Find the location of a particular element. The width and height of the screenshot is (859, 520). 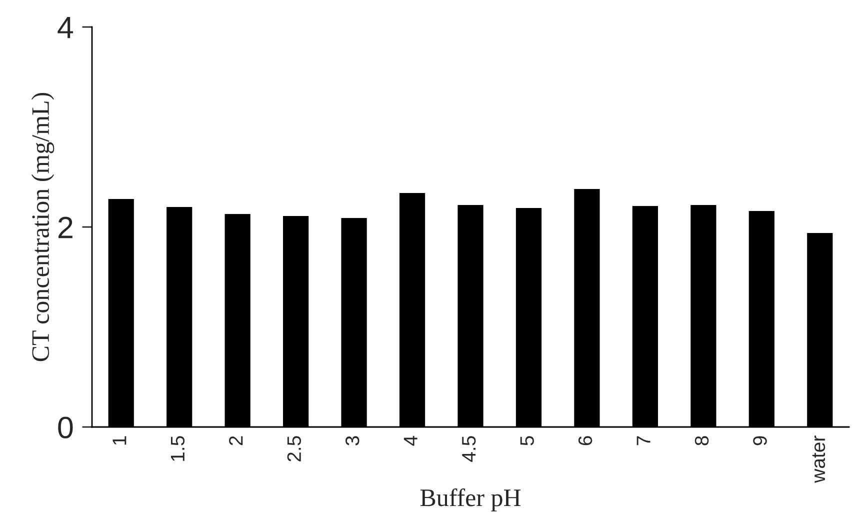

x-tick-label: 7 is located at coordinates (643, 441).